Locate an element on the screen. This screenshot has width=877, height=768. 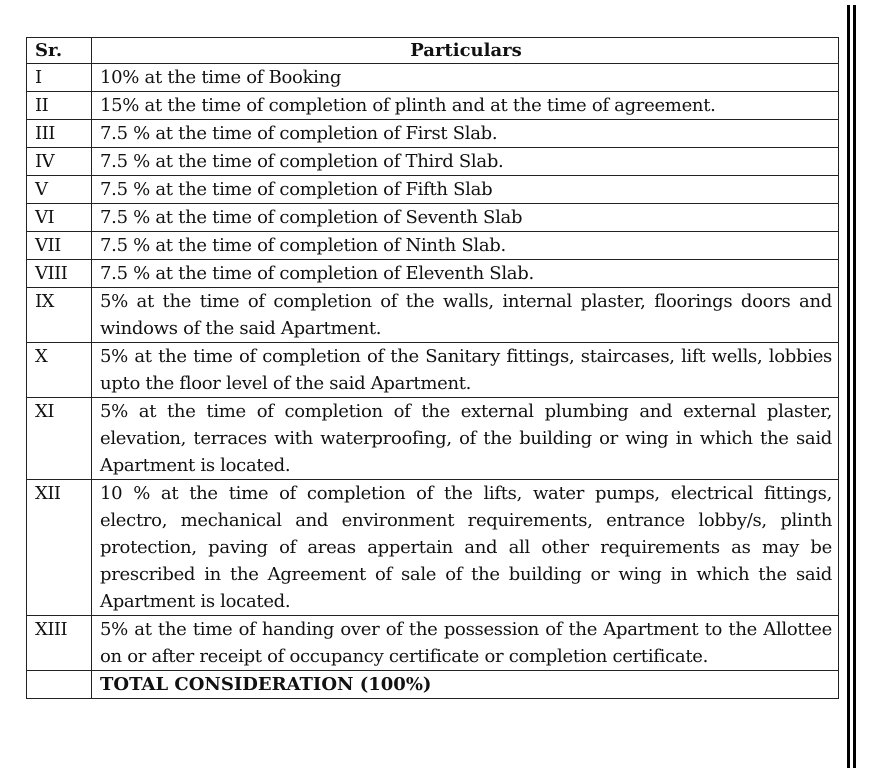
table-row: I 10% at the time of Booking is located at coordinates (432, 77).